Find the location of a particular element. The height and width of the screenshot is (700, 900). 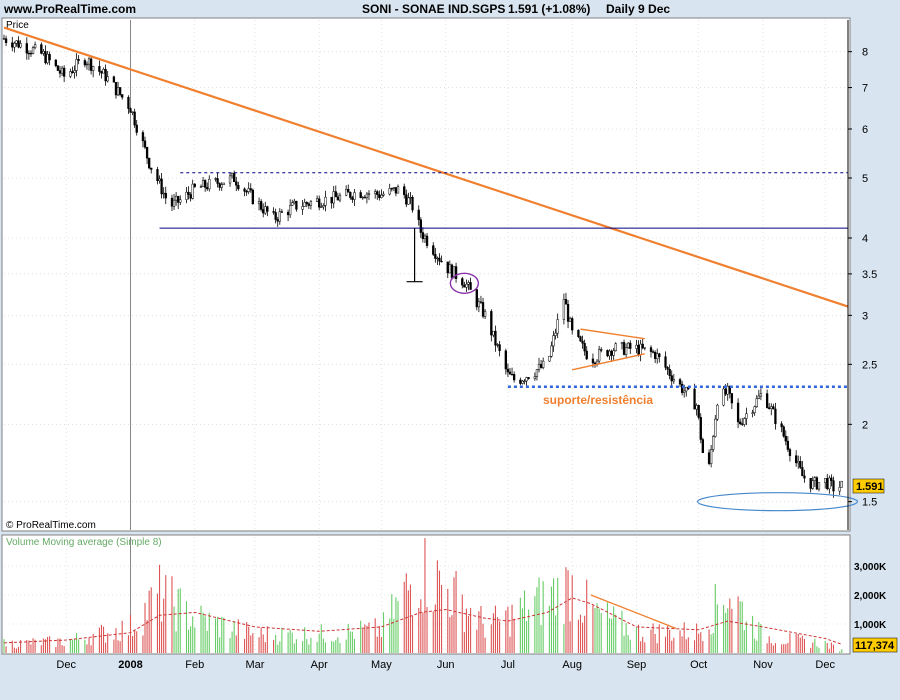

site-name: www.ProRealTime.com is located at coordinates (70, 9).